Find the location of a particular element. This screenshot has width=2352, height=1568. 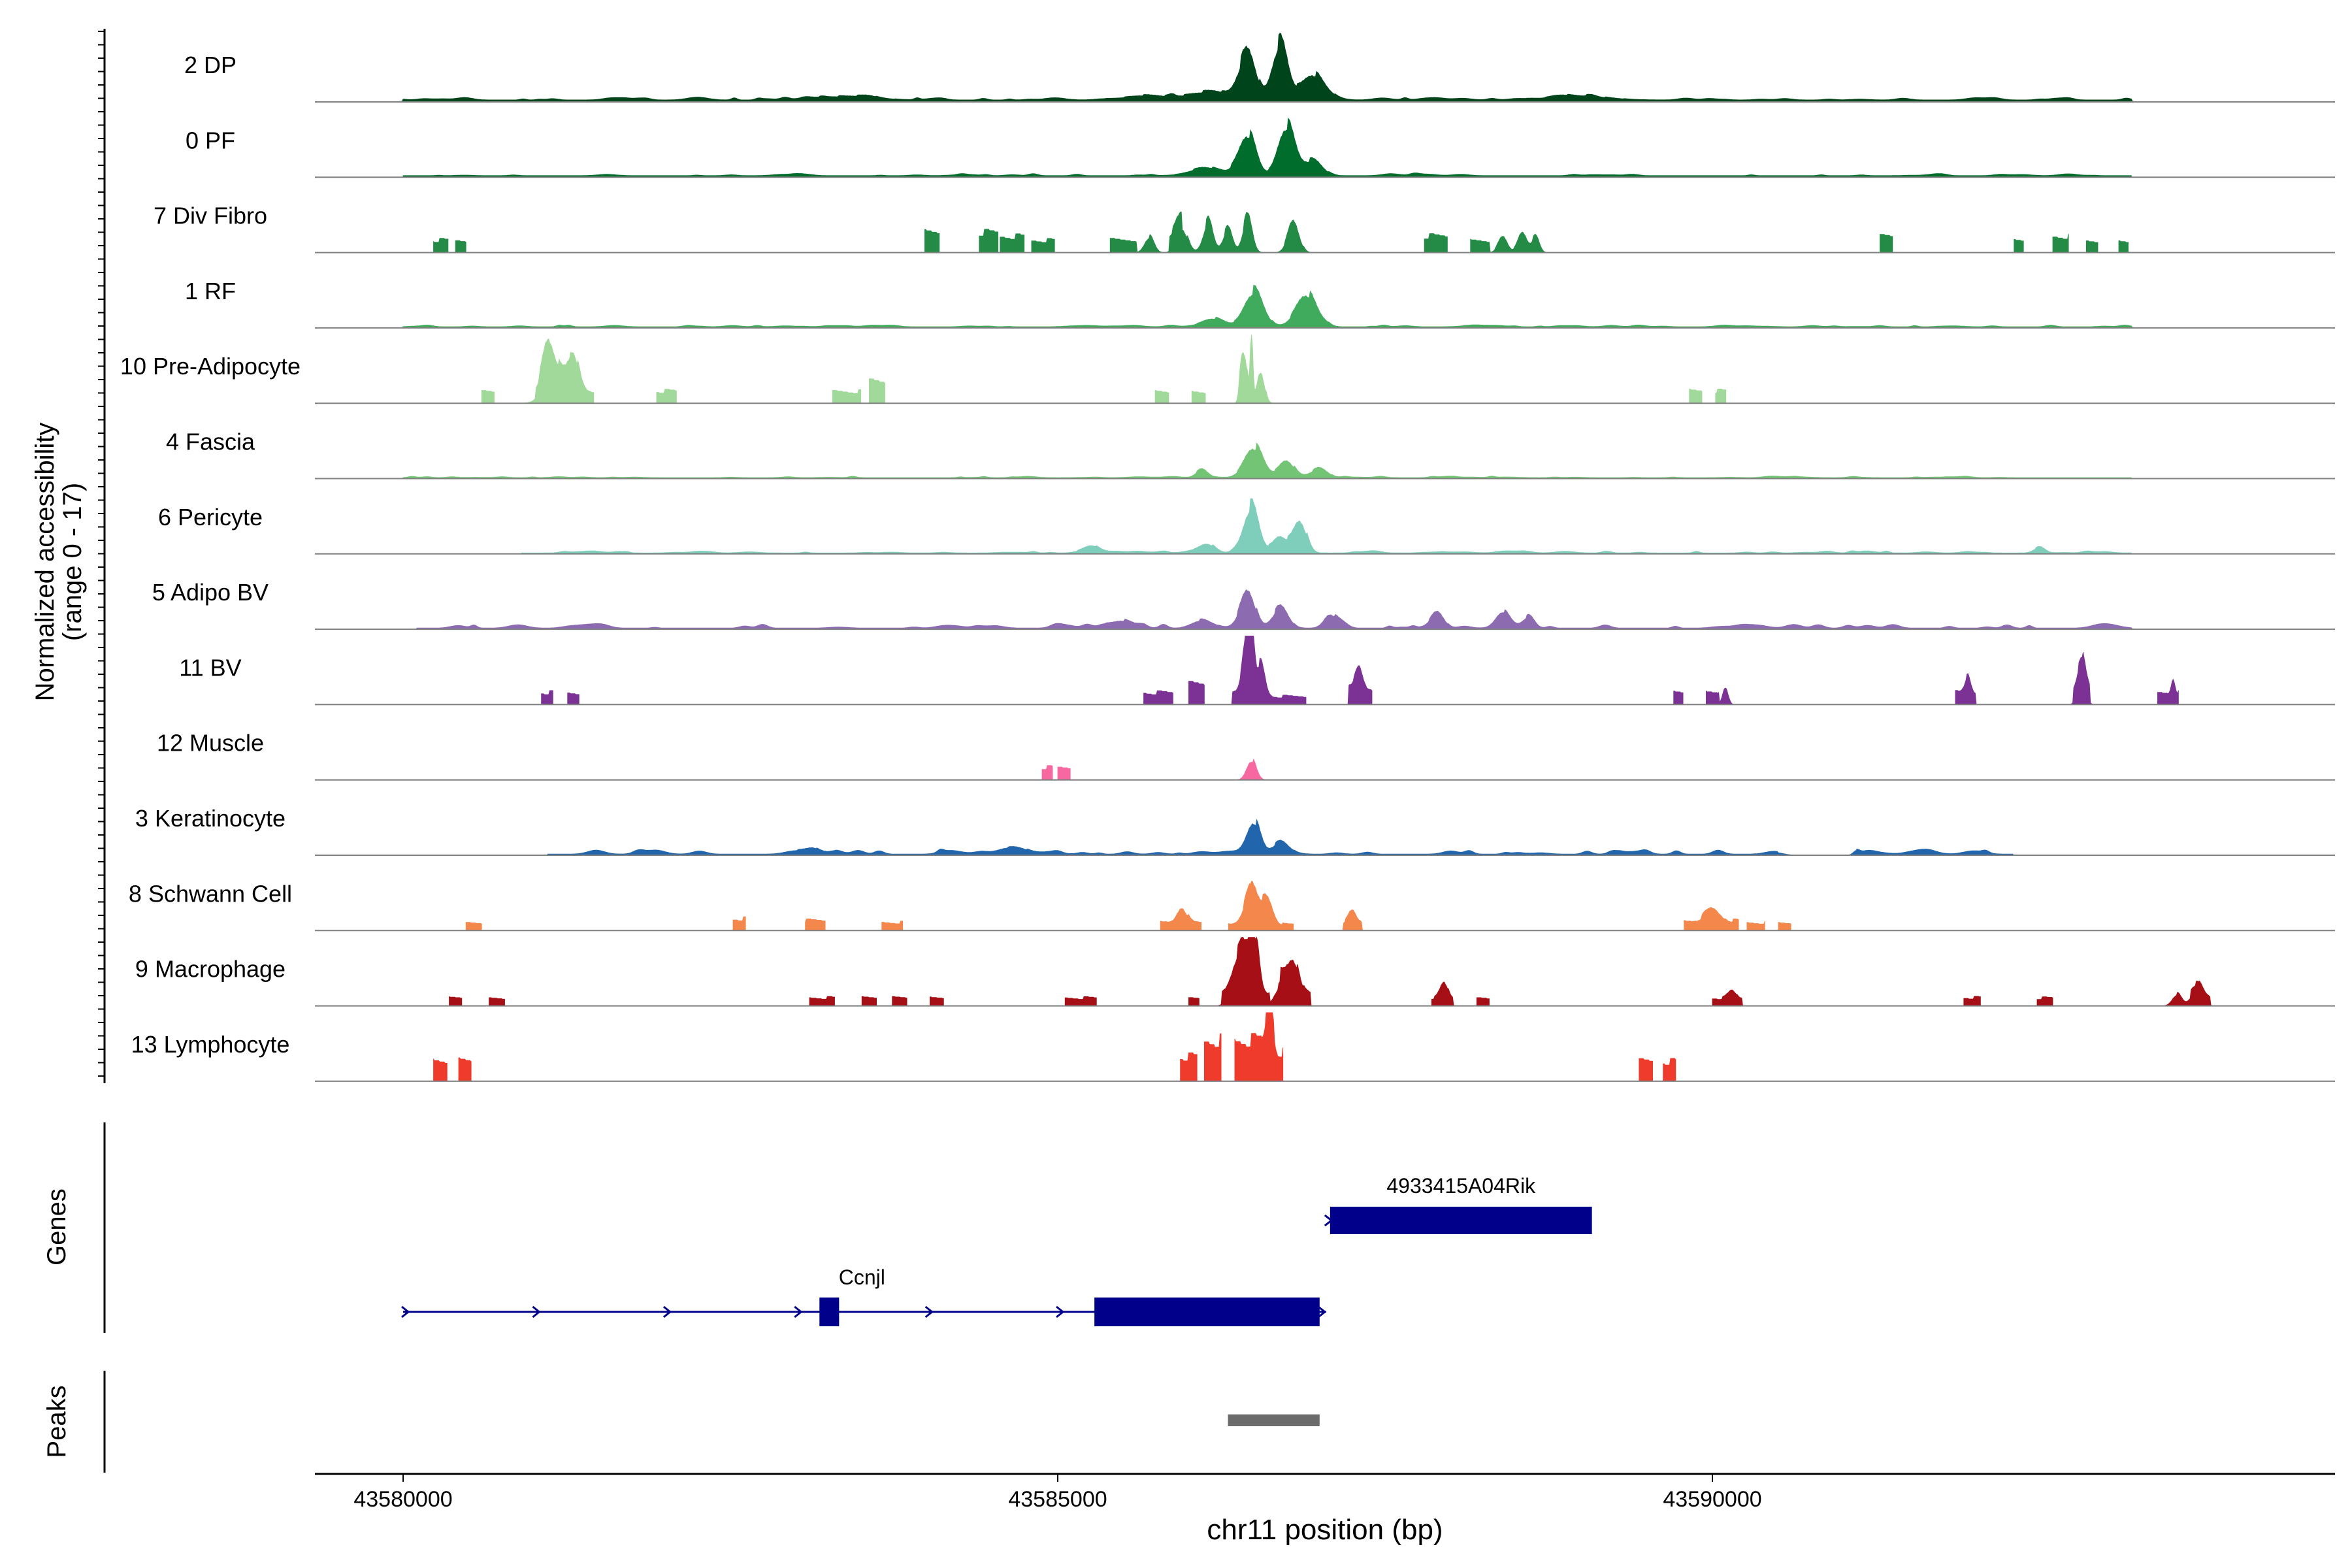

gene-Ccnjl: Ccnjl is located at coordinates (864, 1296).